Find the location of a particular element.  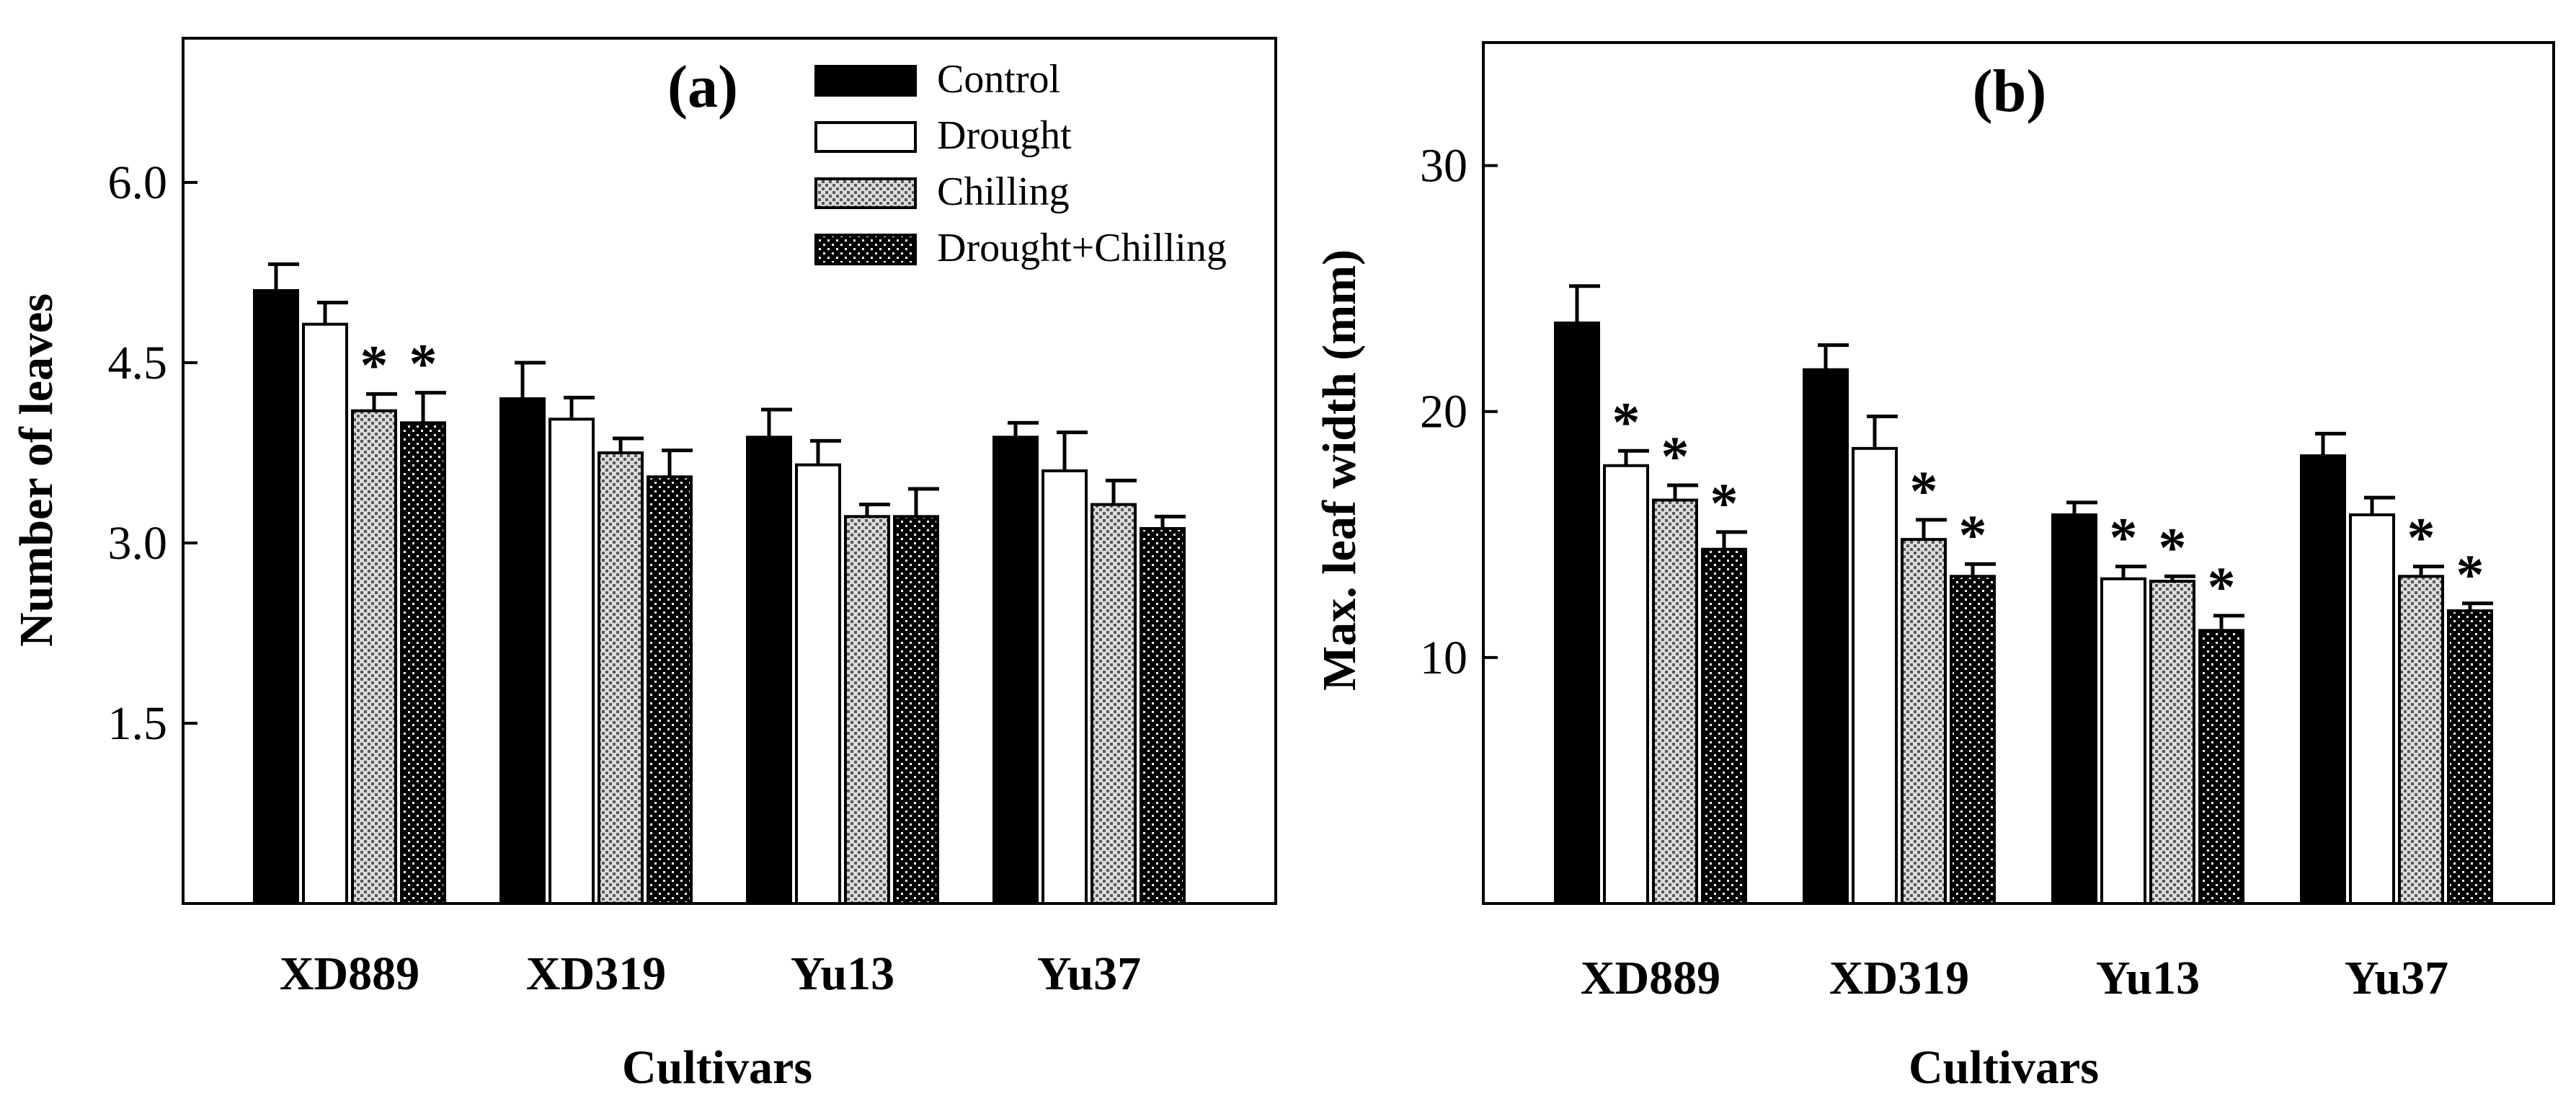

panel-a-y-axis-title: Number of leaves is located at coordinates (36, 470).